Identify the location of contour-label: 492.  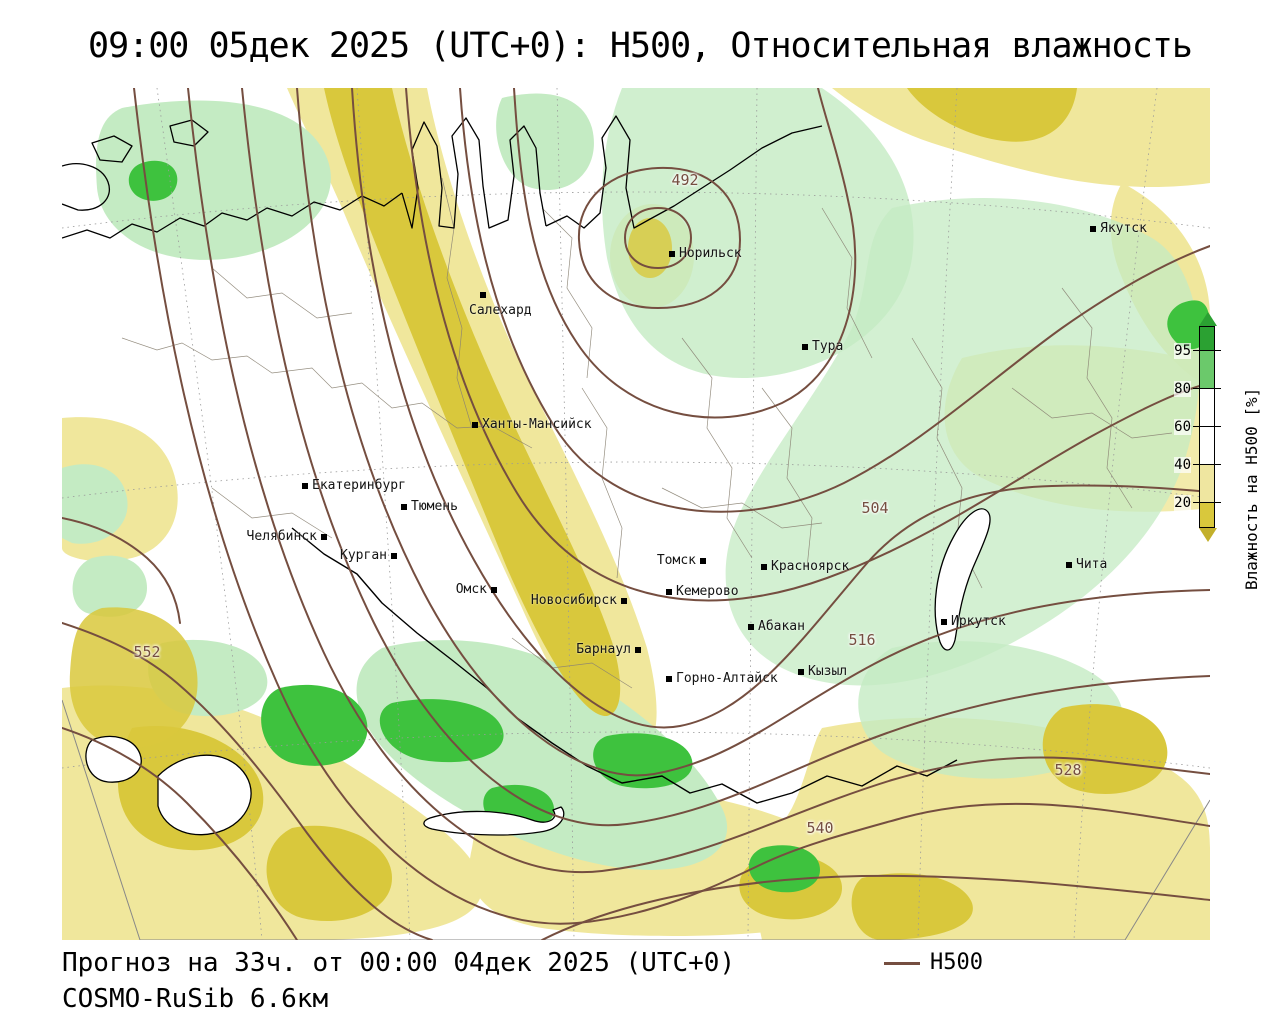
(685, 180).